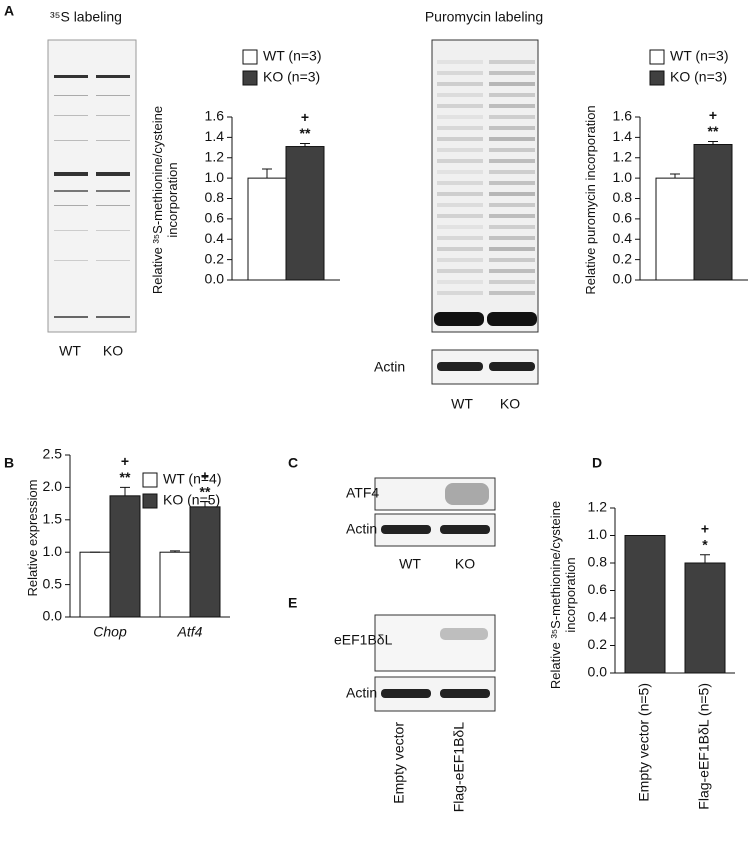 The width and height of the screenshot is (756, 853). Describe the element at coordinates (190, 632) in the screenshot. I see `x-tick-label: Atf4` at that location.